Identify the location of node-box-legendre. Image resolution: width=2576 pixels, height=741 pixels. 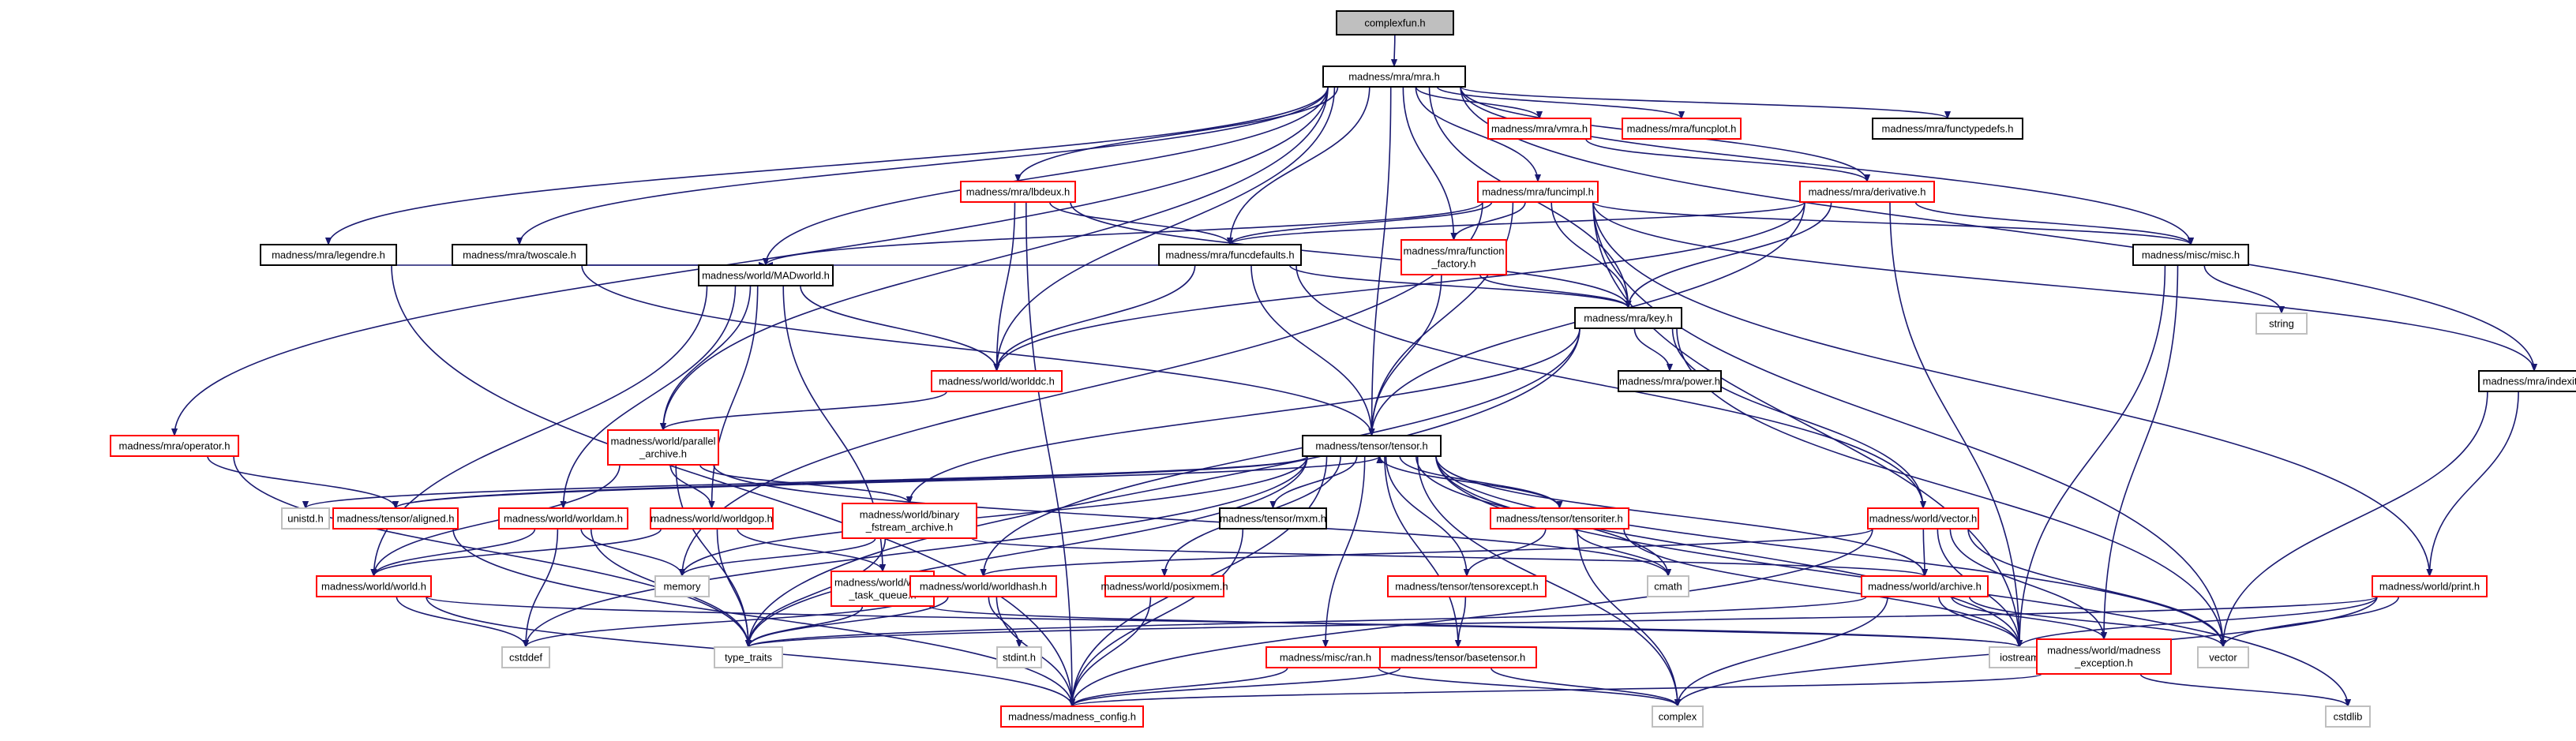
(328, 255).